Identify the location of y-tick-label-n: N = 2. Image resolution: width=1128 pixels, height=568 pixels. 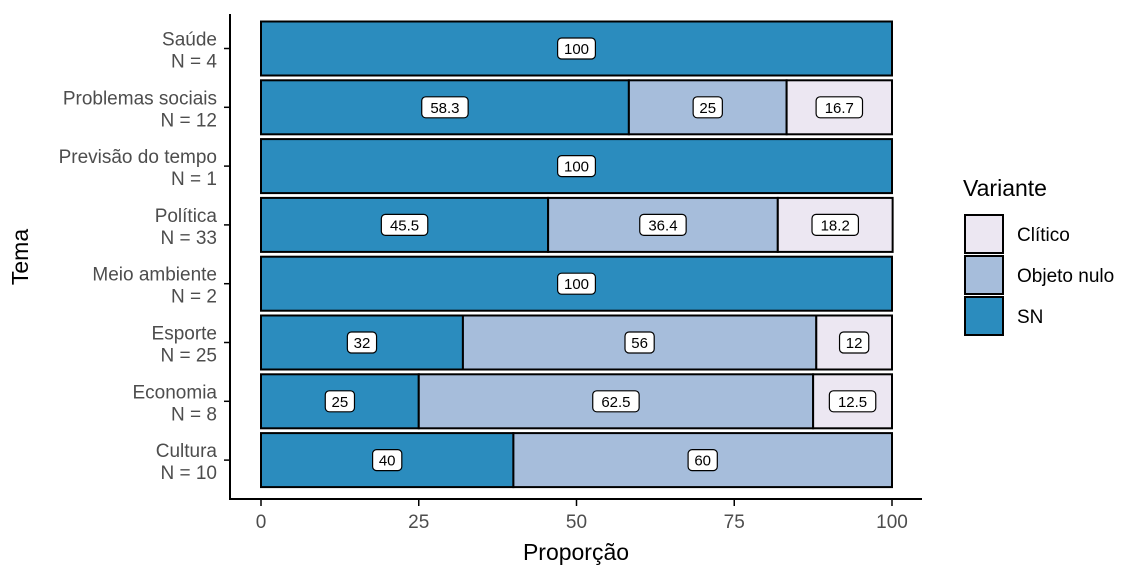
(194, 297).